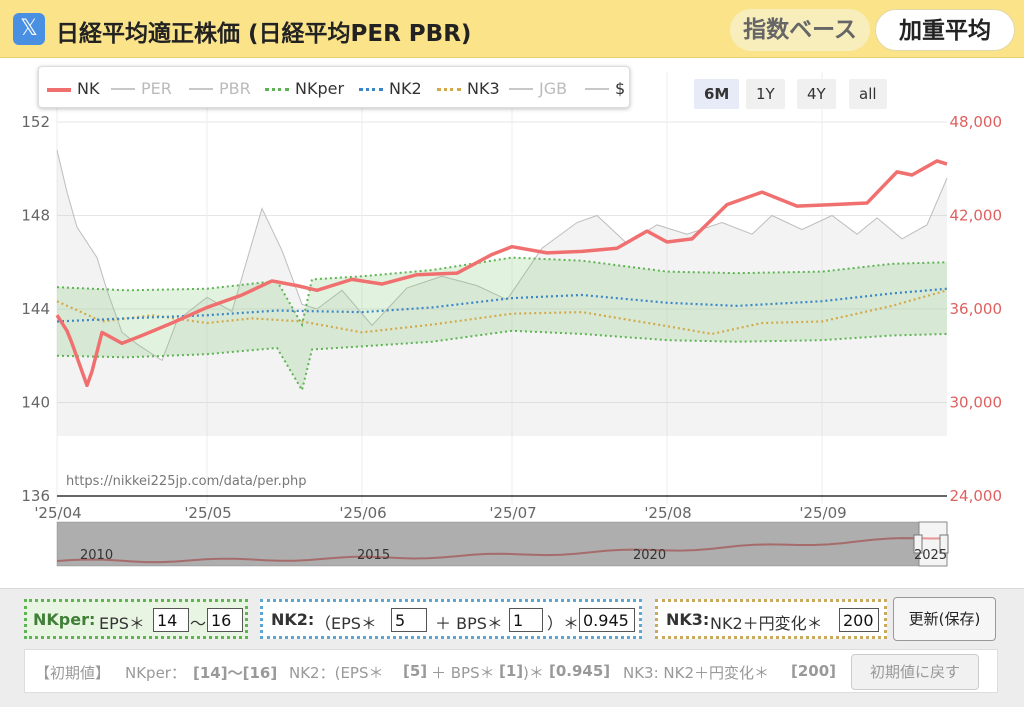  I want to click on nkper-from-input, so click(171, 620).